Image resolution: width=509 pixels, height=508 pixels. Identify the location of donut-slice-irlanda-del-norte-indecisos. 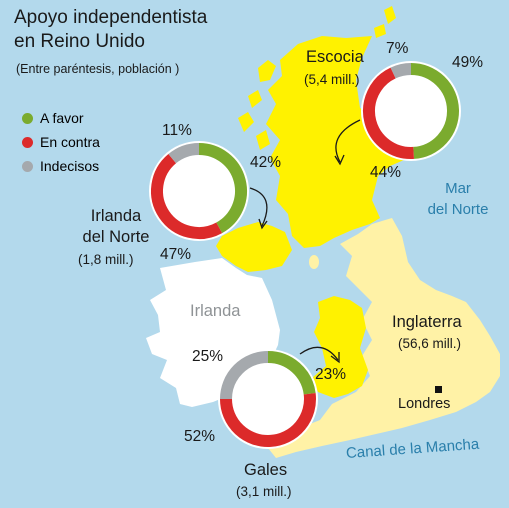
(184, 153).